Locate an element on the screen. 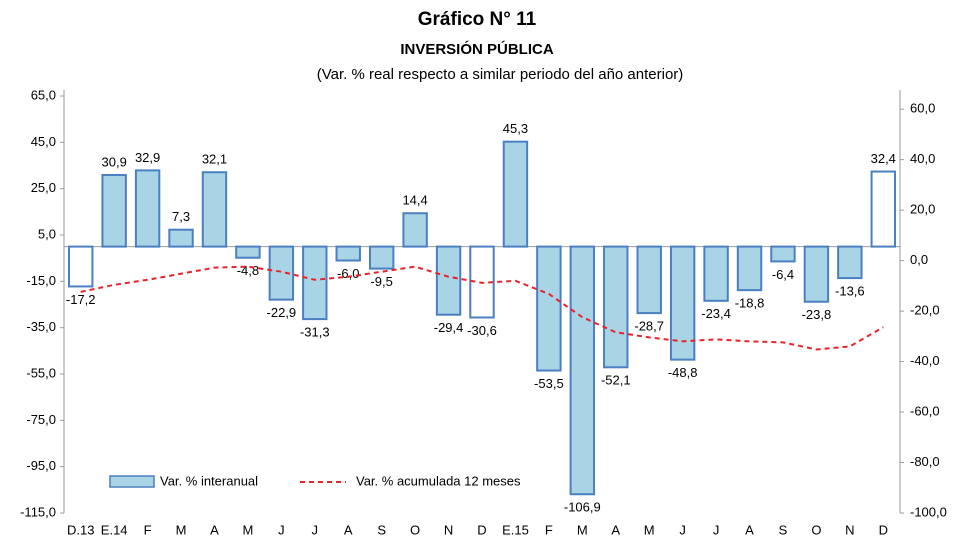 The height and width of the screenshot is (540, 954). value-label: -48,8 is located at coordinates (683, 372).